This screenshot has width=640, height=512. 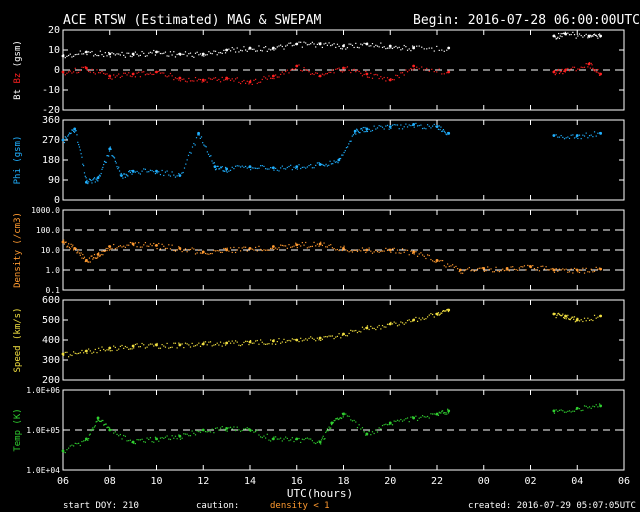 What do you see at coordinates (110, 481) in the screenshot?
I see `xtick-label-1: 08` at bounding box center [110, 481].